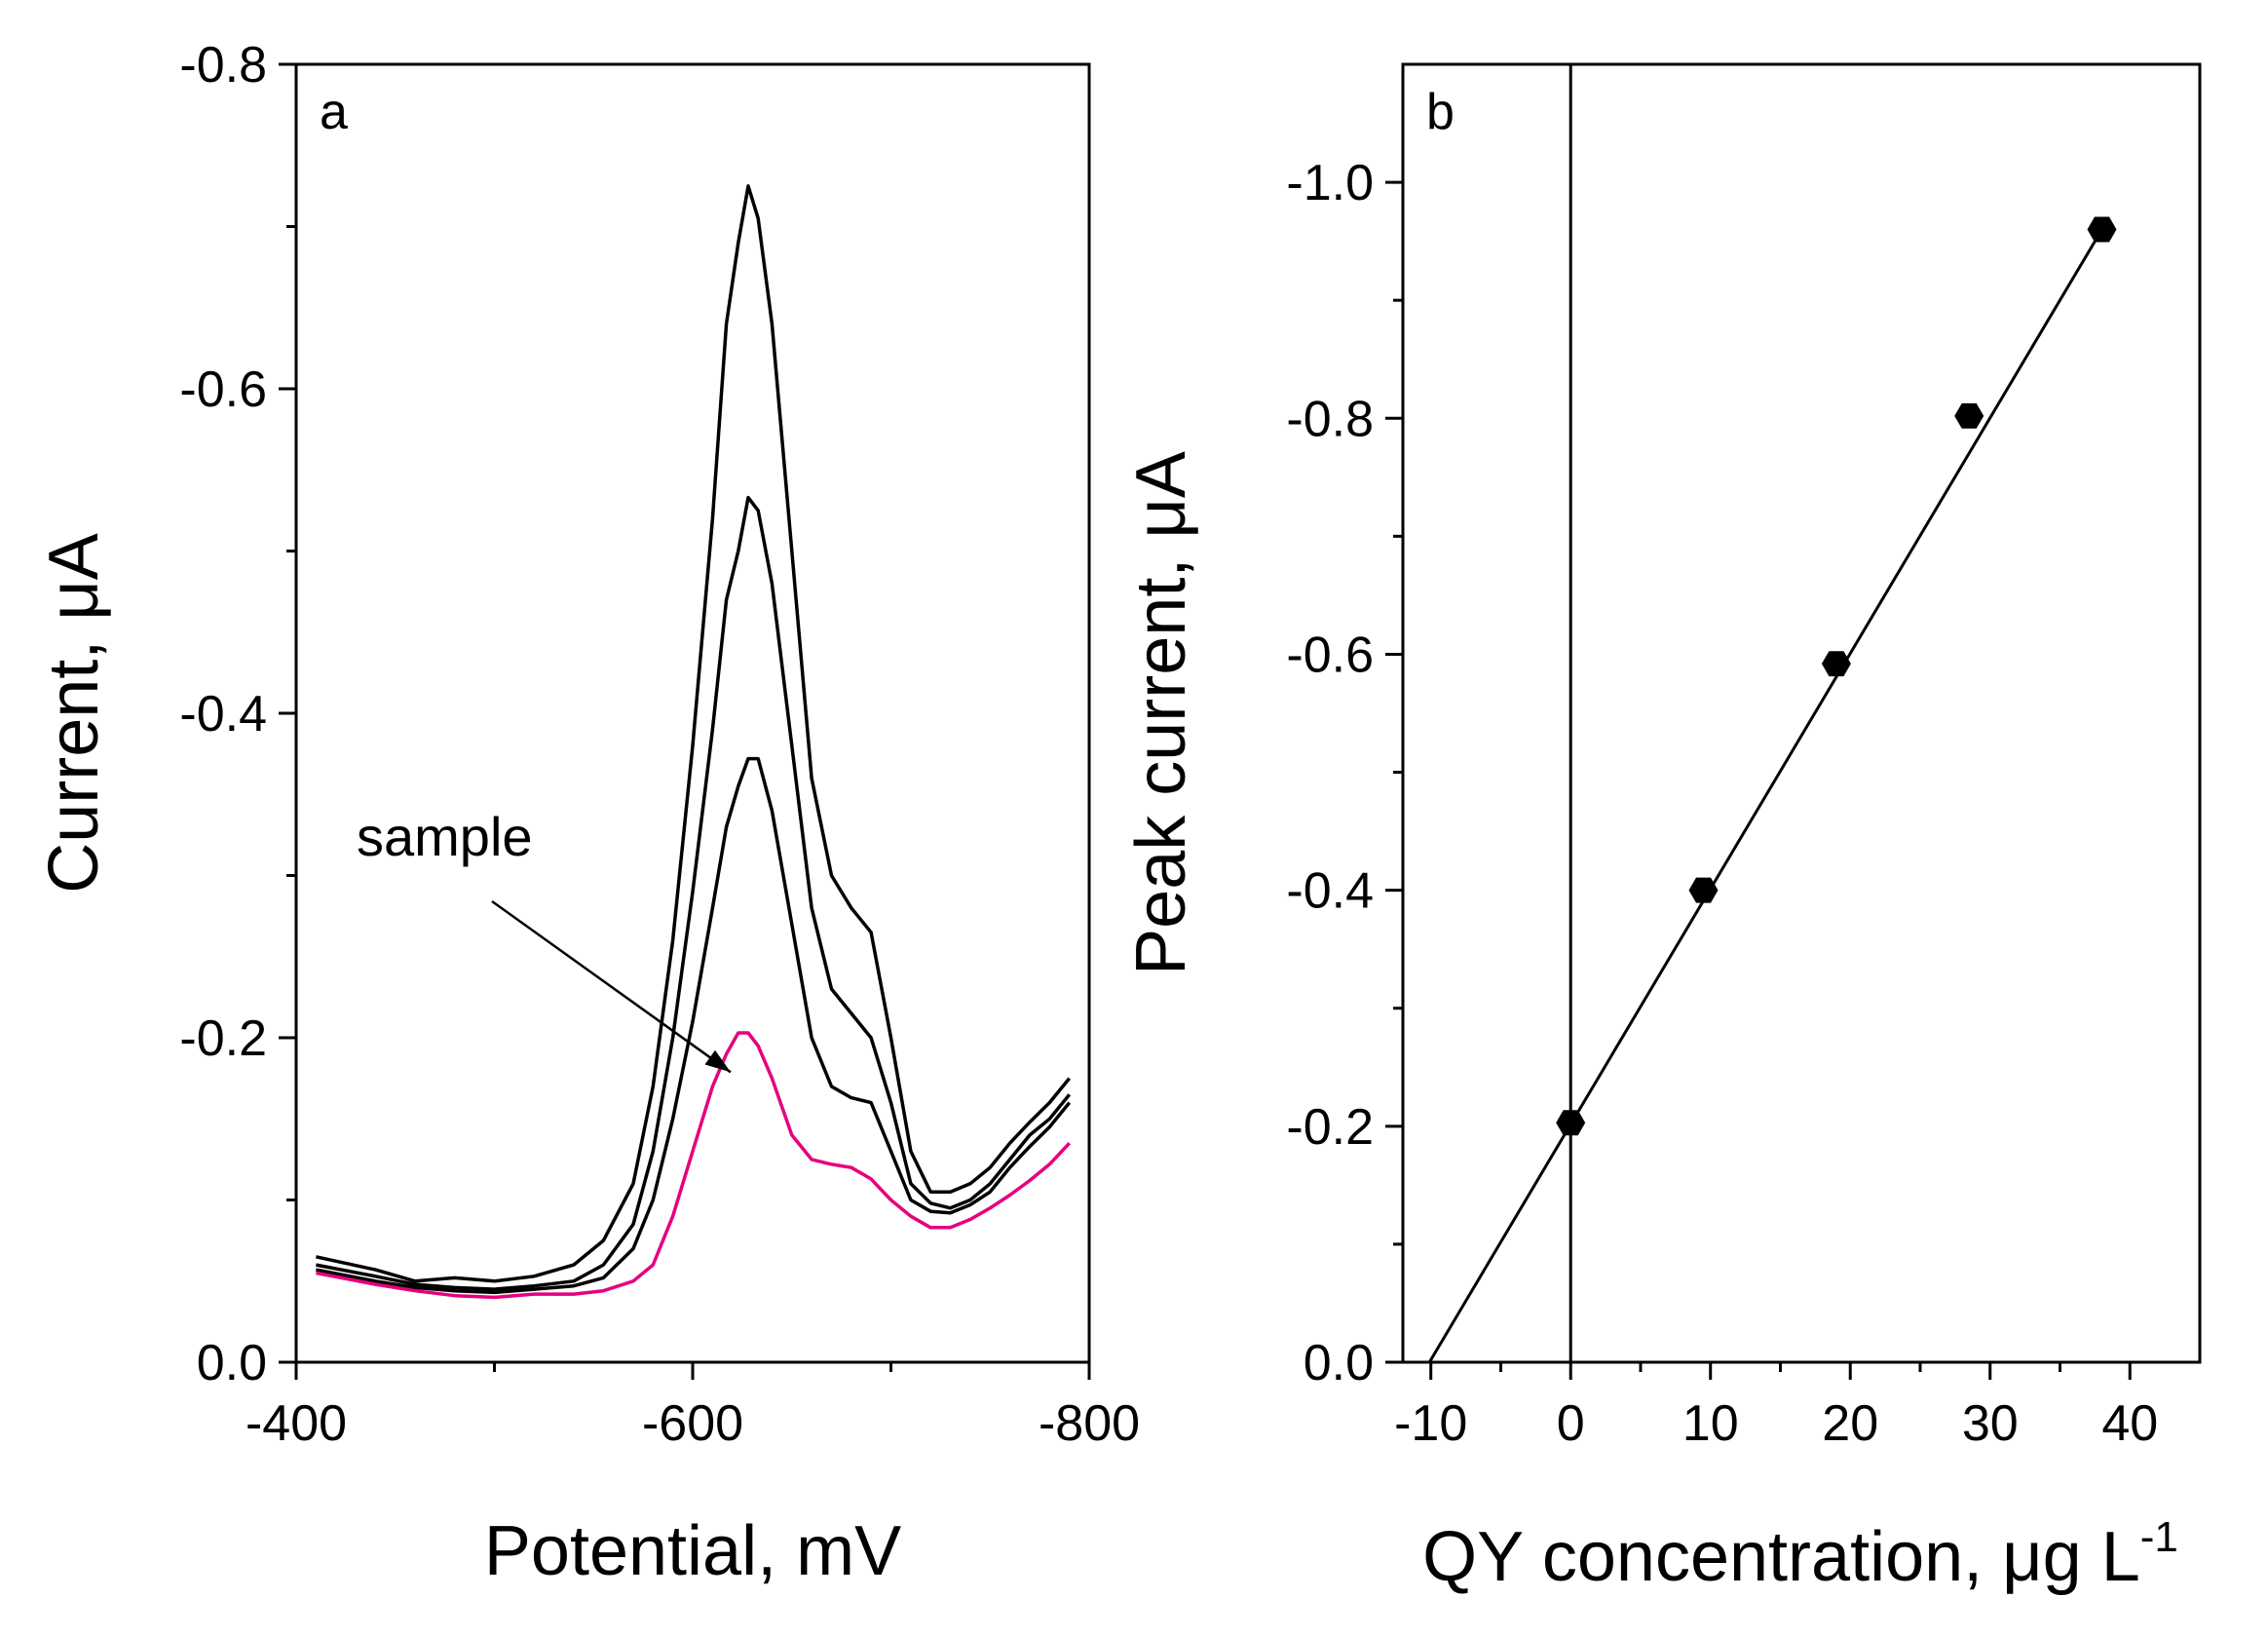 Image resolution: width=2268 pixels, height=1637 pixels. What do you see at coordinates (74, 713) in the screenshot?
I see `y-axis-title-a: Current, μA` at bounding box center [74, 713].